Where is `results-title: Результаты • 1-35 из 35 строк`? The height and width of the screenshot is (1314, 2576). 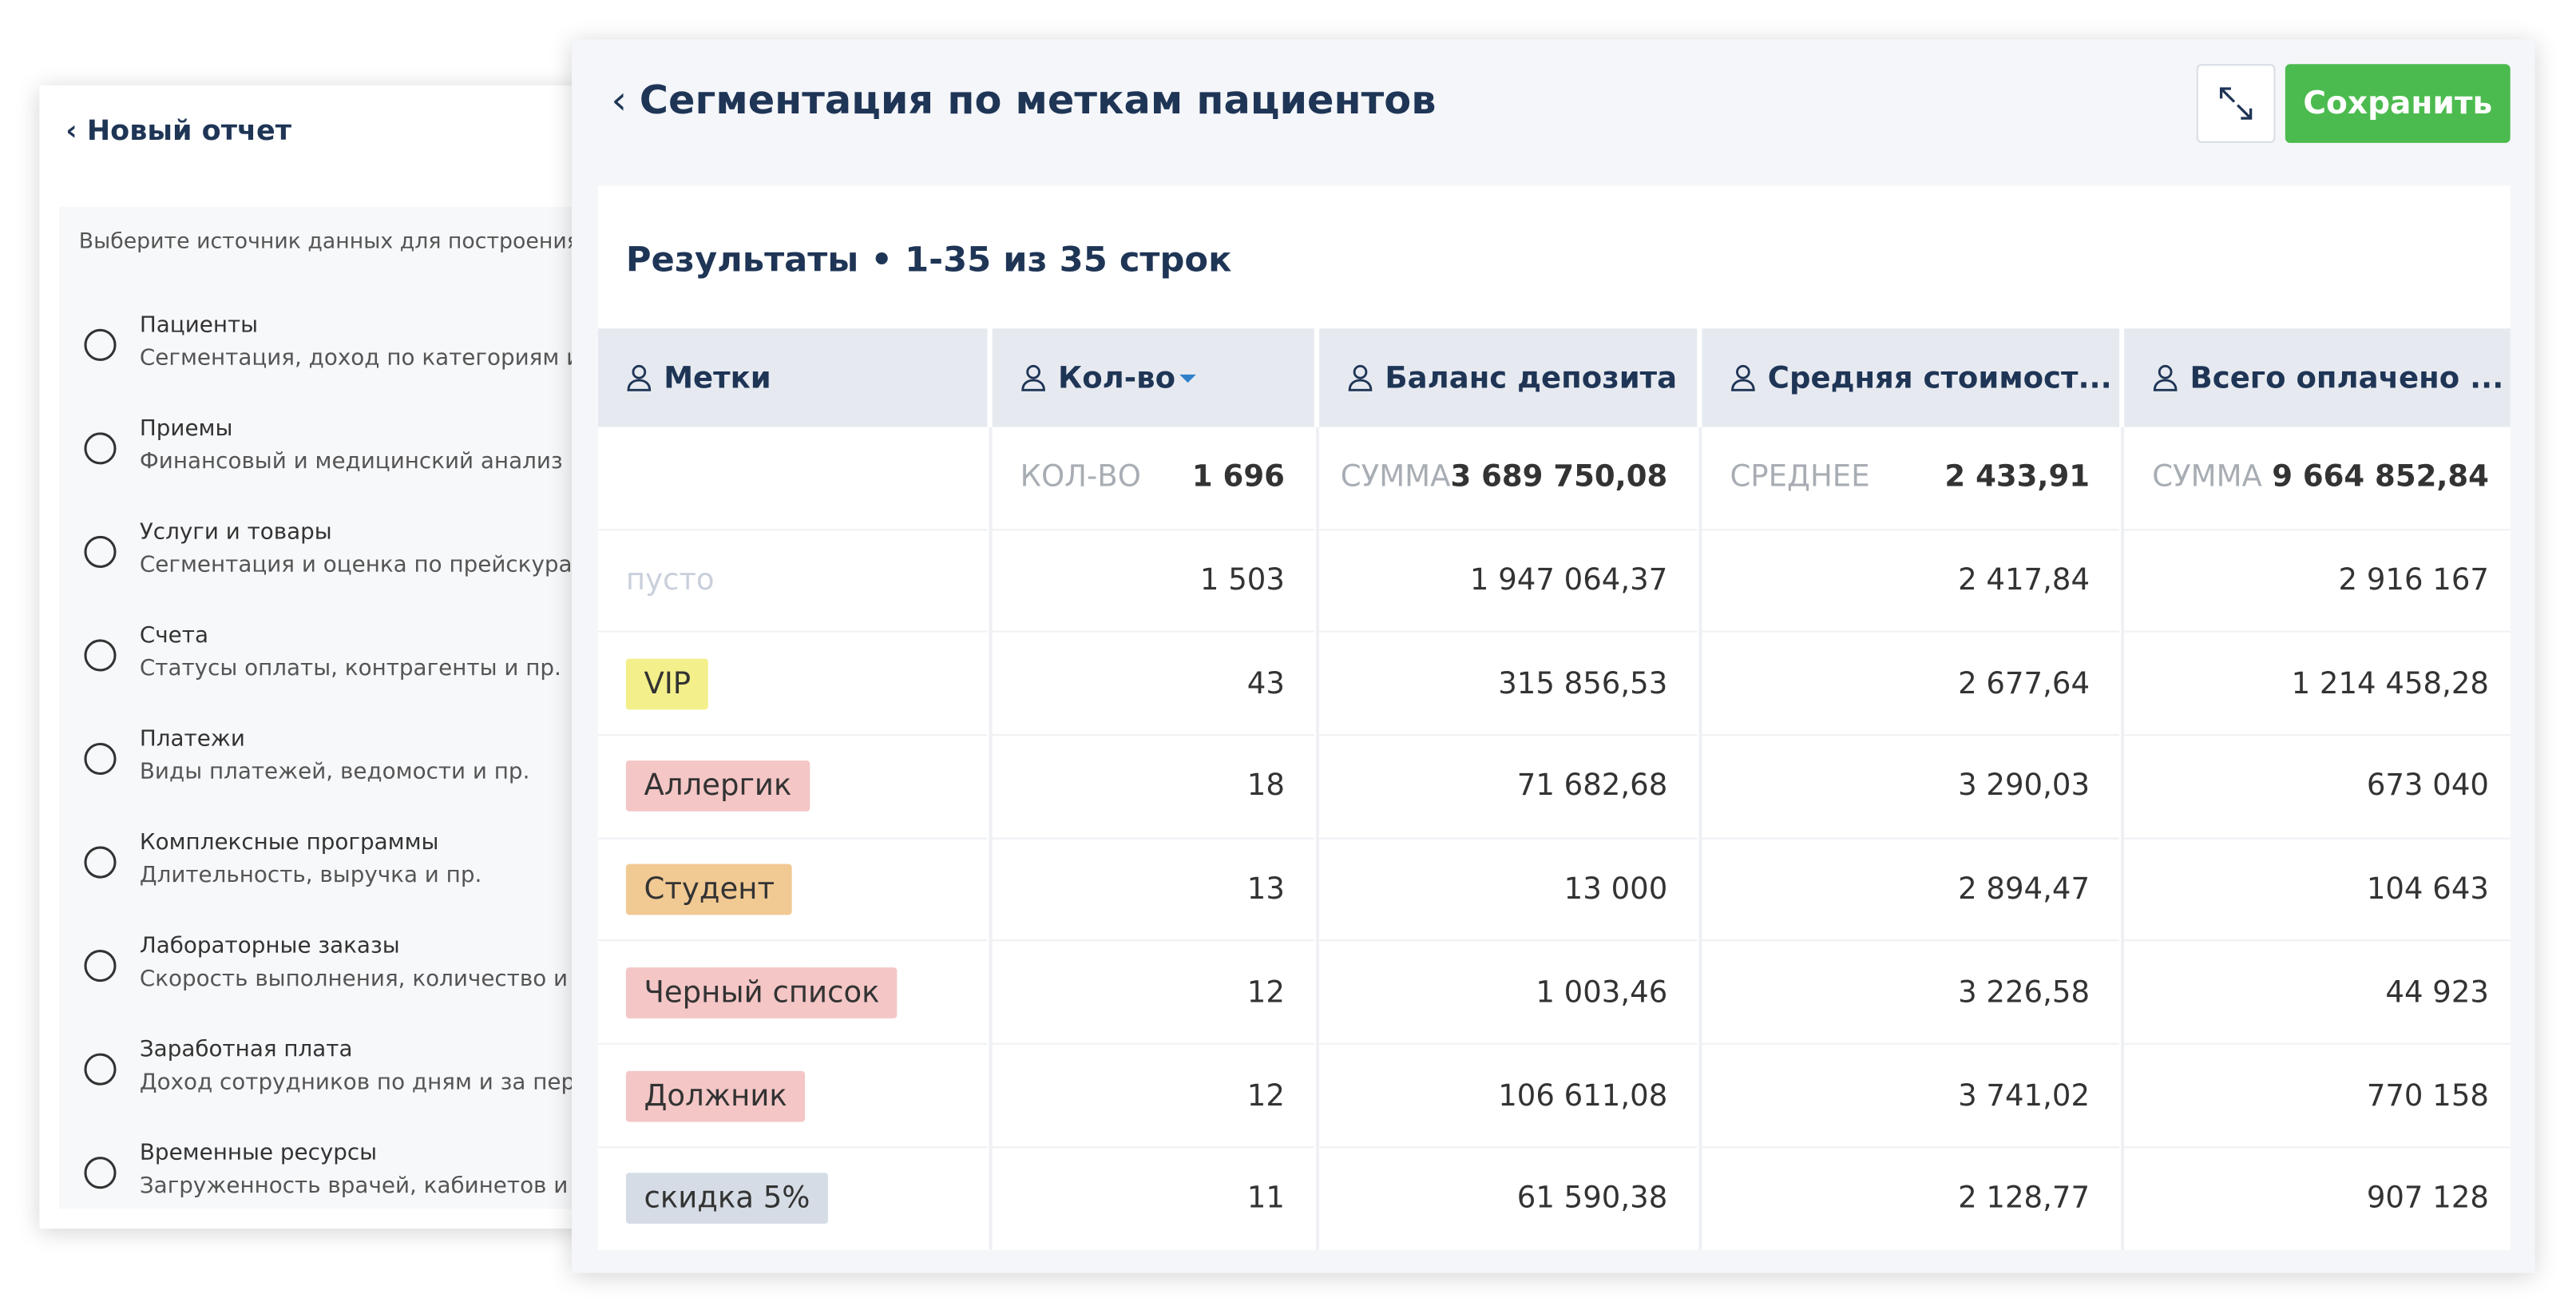
results-title: Результаты • 1-35 из 35 строк is located at coordinates (928, 260).